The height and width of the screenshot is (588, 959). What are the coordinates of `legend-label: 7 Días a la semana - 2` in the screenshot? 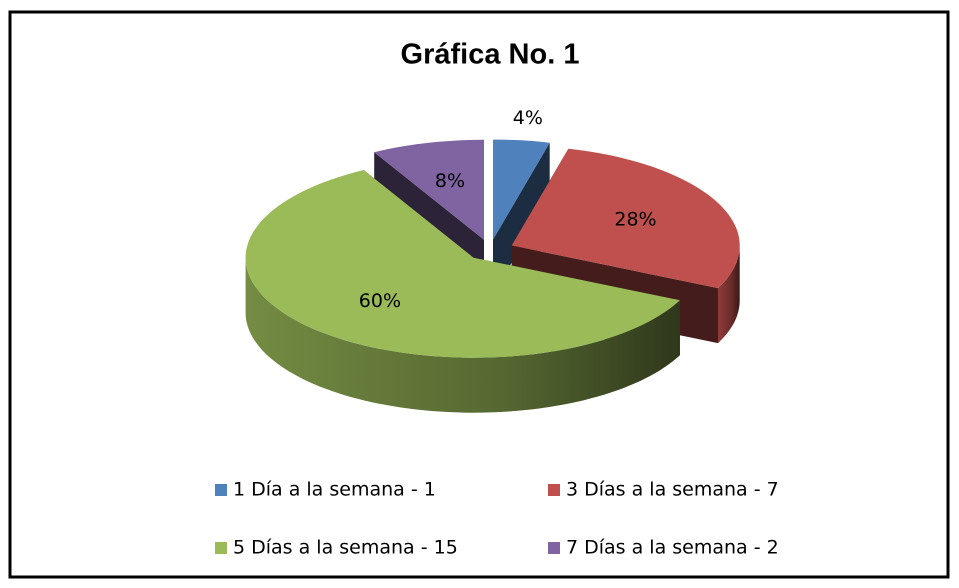 It's located at (672, 548).